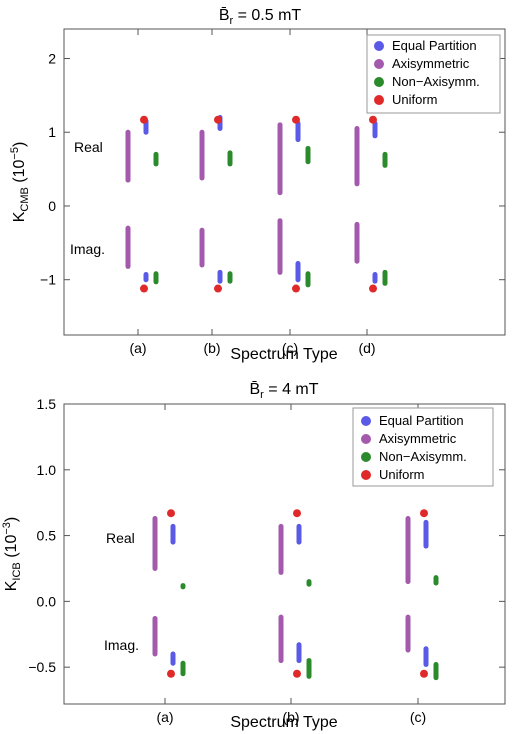 The image size is (520, 734). I want to click on y-tick-label: 1, so click(52, 132).